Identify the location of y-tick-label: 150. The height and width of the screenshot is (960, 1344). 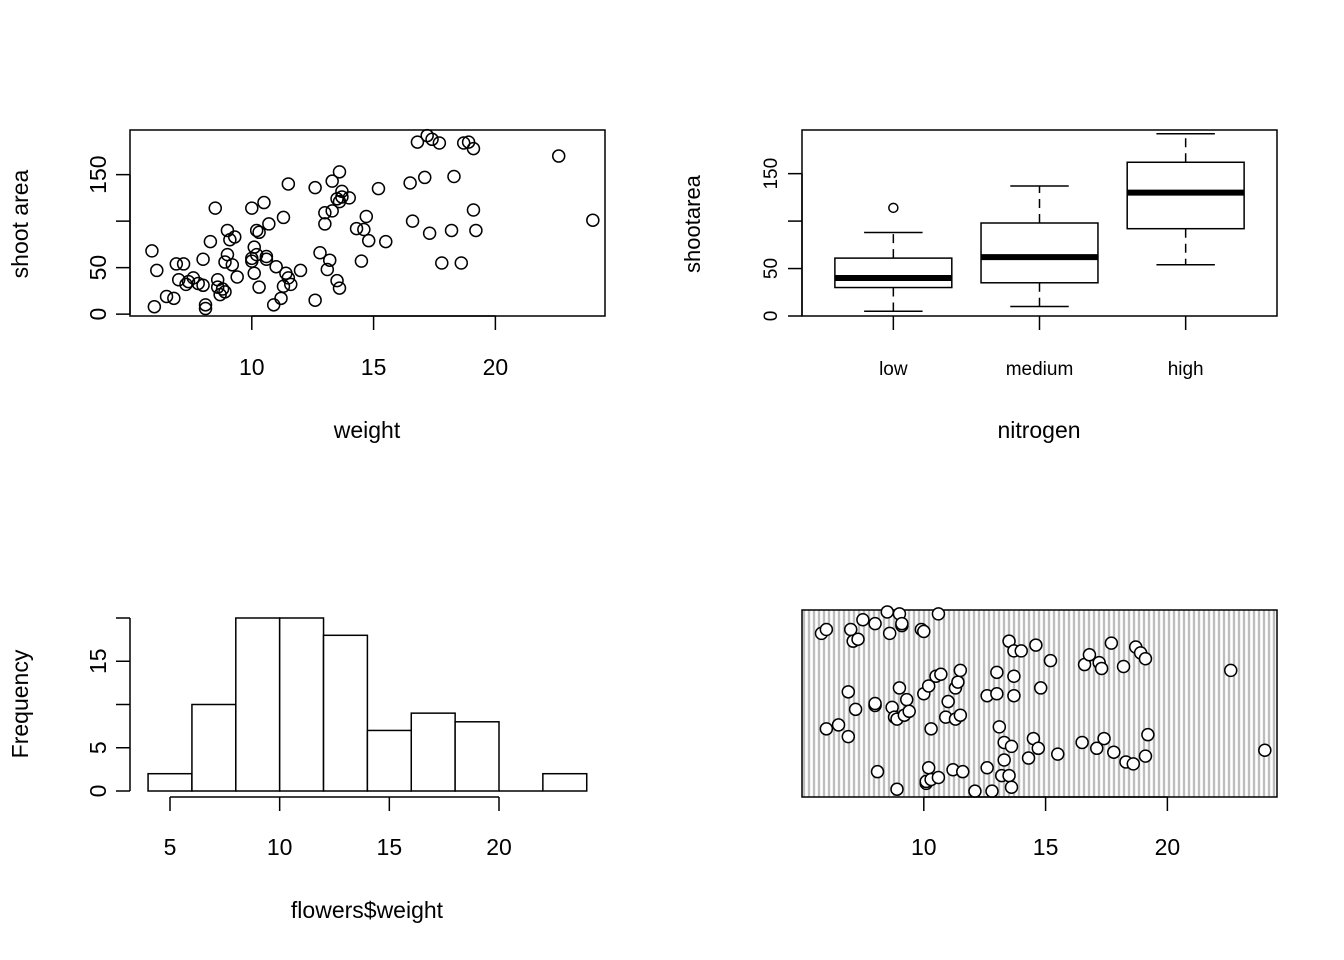
(98, 174).